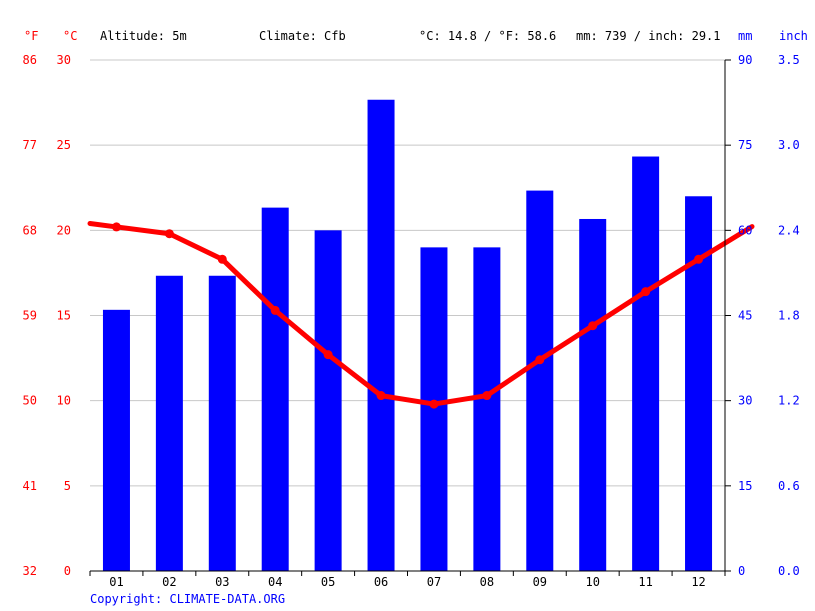 The image size is (815, 611). Describe the element at coordinates (143, 36) in the screenshot. I see `altitude-text: Altitude: 5m` at that location.